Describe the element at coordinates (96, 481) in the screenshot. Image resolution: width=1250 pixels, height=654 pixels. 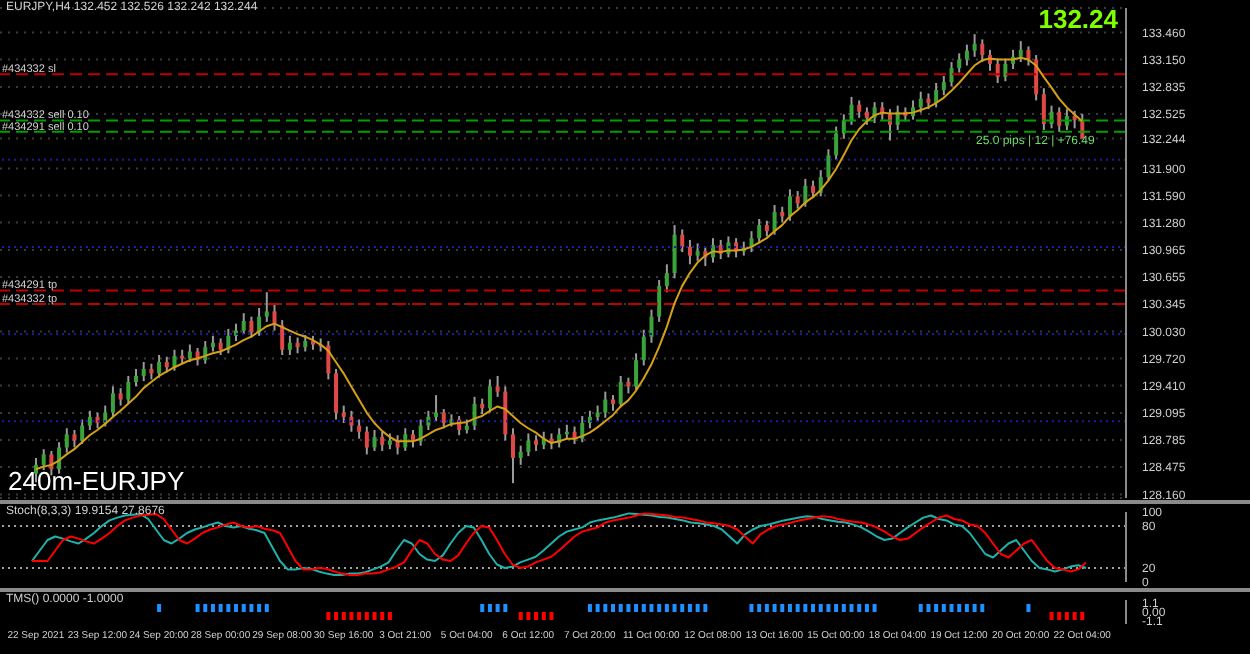
I see `annotation: 240m-EURJPY` at that location.